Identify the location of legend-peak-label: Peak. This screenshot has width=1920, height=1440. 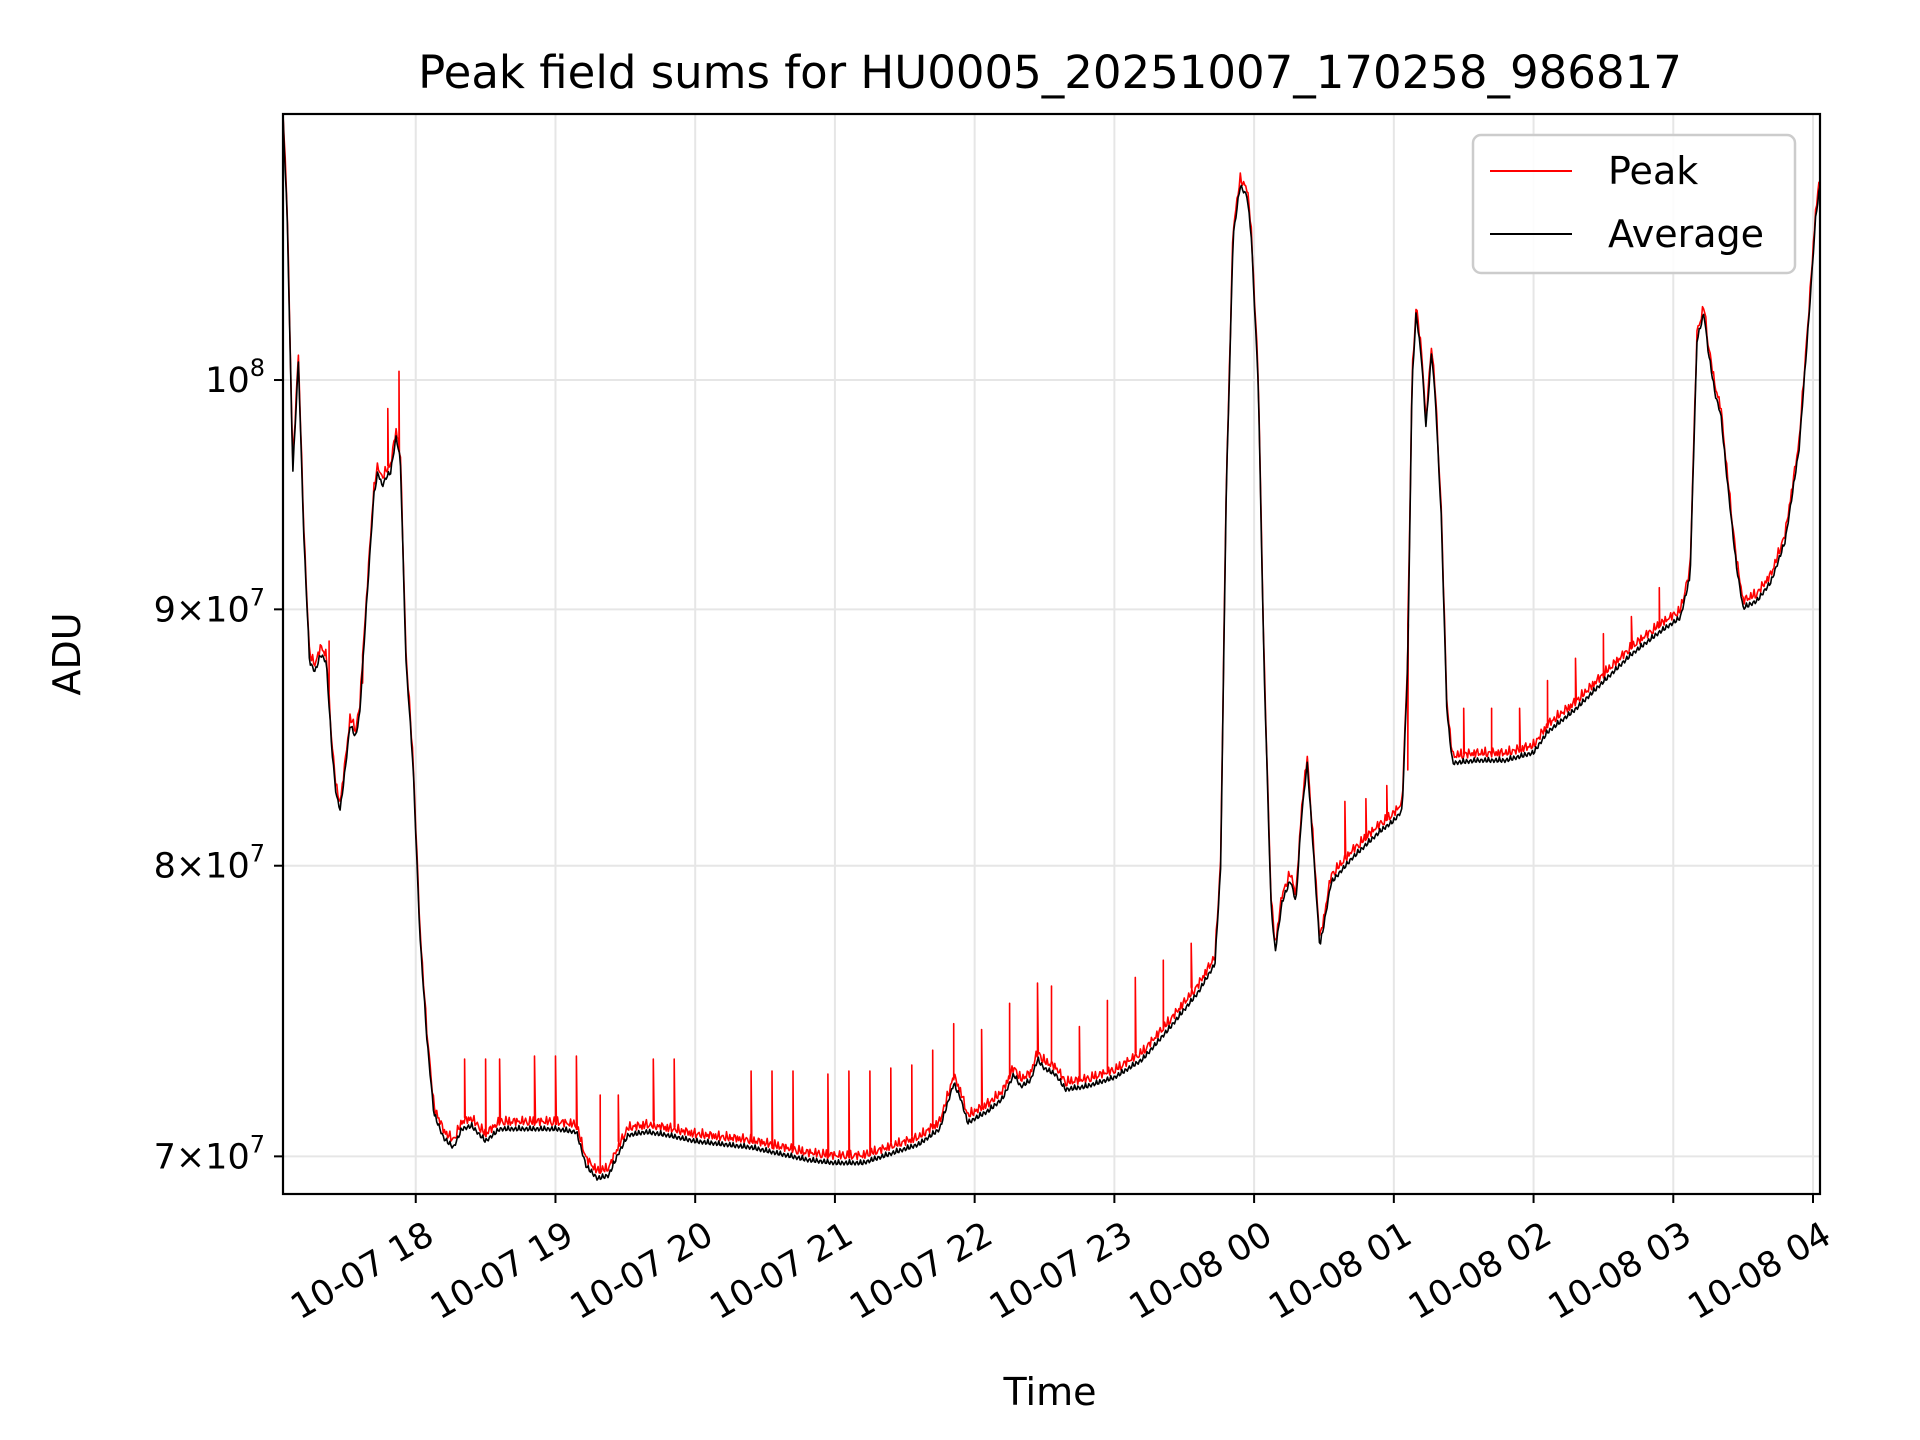
(1653, 171).